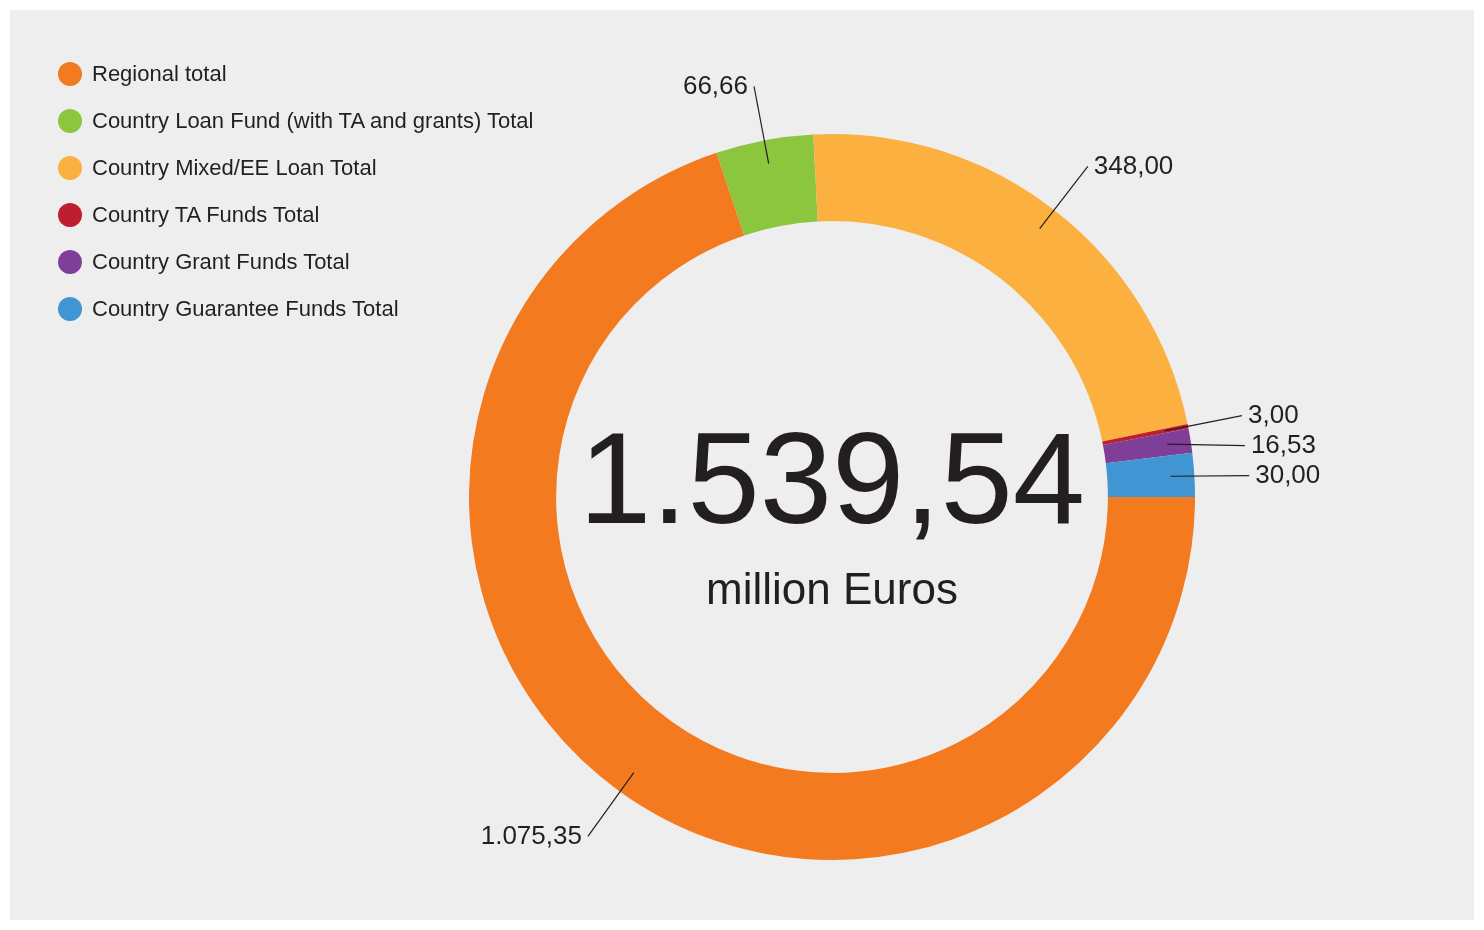  What do you see at coordinates (1273, 413) in the screenshot?
I see `data-label: 3,00` at bounding box center [1273, 413].